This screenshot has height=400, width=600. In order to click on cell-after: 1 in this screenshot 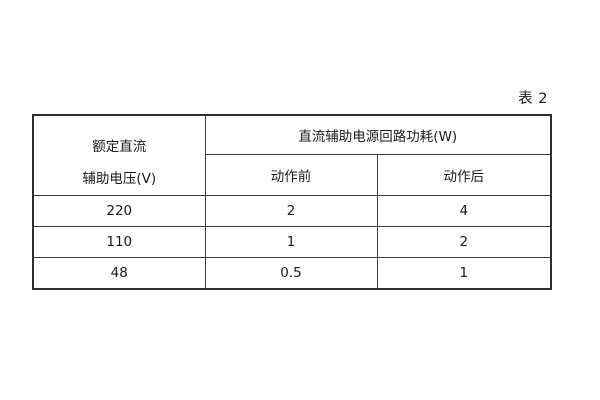, I will do `click(464, 272)`.